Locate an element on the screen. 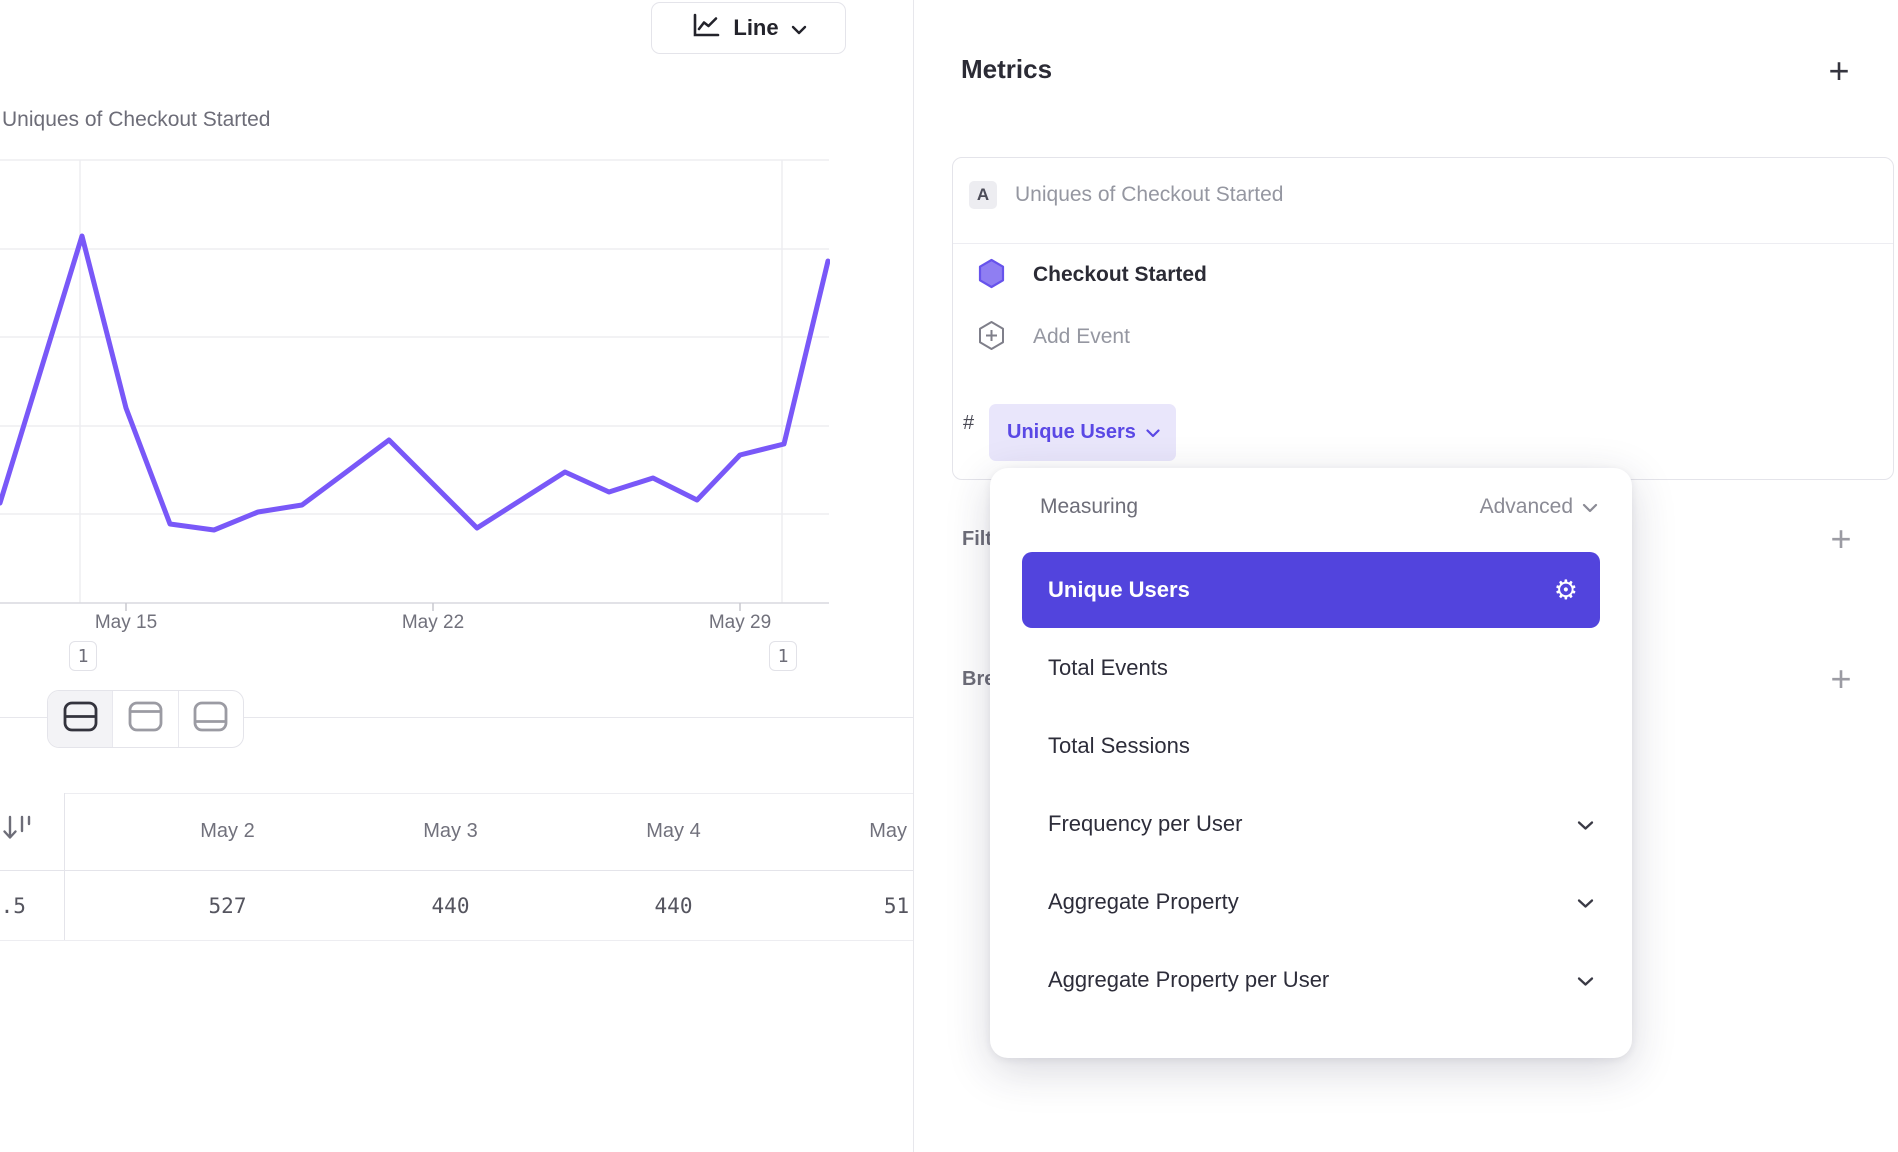 This screenshot has width=1898, height=1152. table-cell-average-fragment: 0.5 is located at coordinates (13, 905).